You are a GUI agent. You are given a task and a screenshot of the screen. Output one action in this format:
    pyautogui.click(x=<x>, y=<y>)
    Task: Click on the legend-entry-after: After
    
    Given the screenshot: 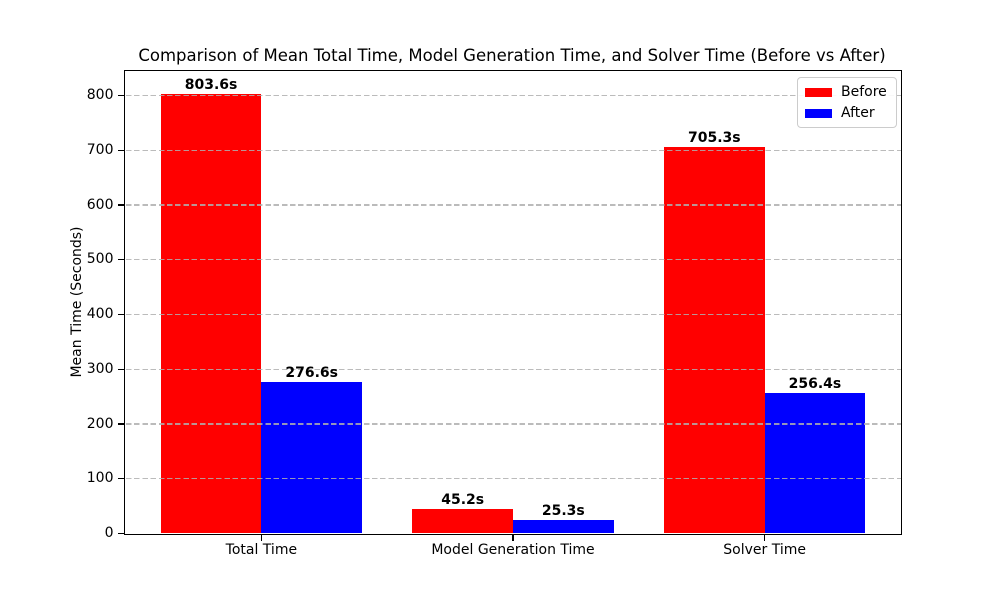 What is the action you would take?
    pyautogui.click(x=846, y=113)
    